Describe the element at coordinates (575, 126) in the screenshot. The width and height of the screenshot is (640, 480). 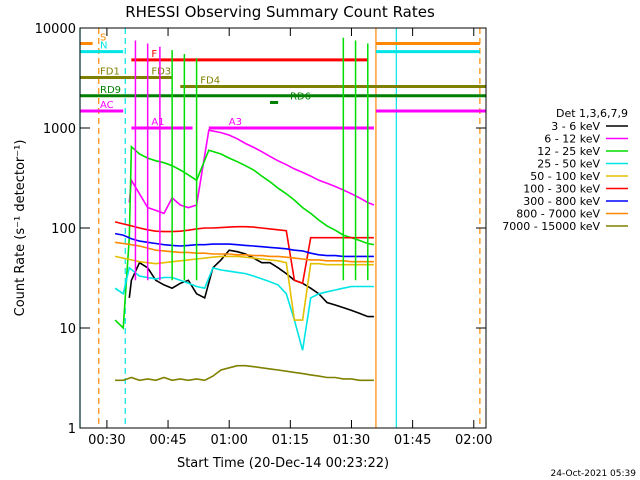
I see `legend-label-0: 3 - 6 keV` at that location.